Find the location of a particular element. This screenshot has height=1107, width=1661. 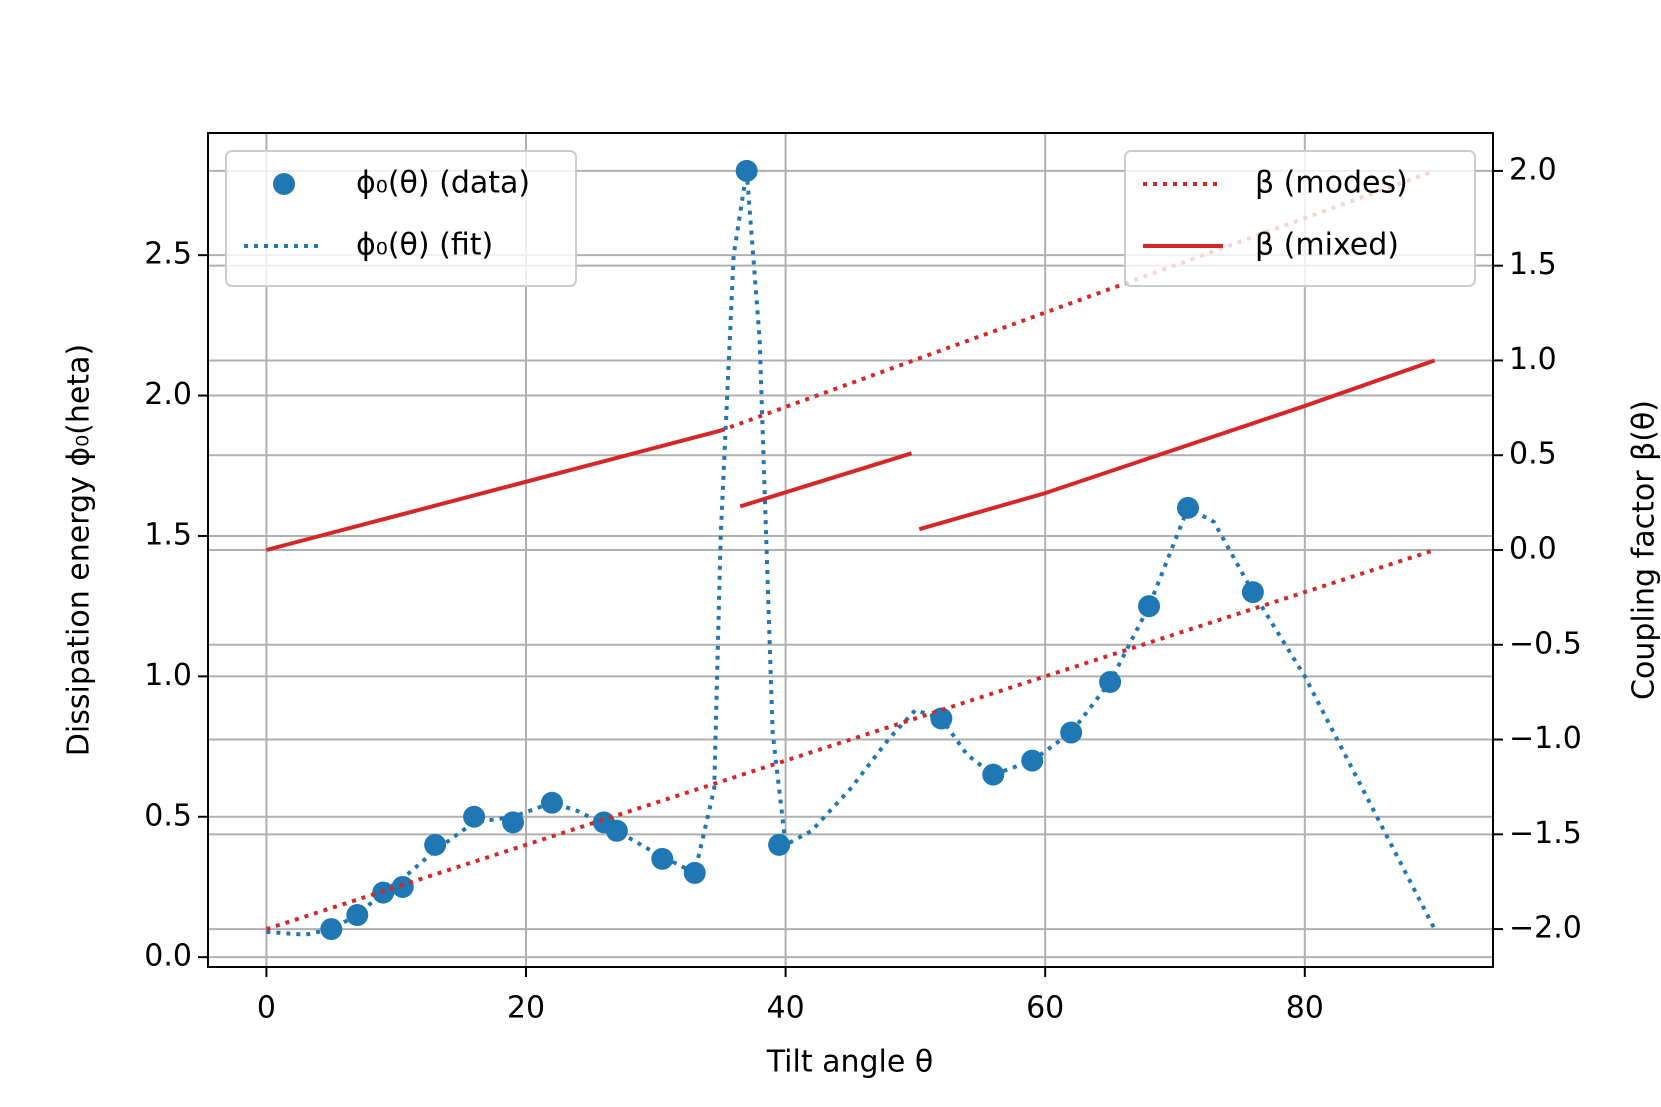

x-tick-label: 40 is located at coordinates (786, 1008).